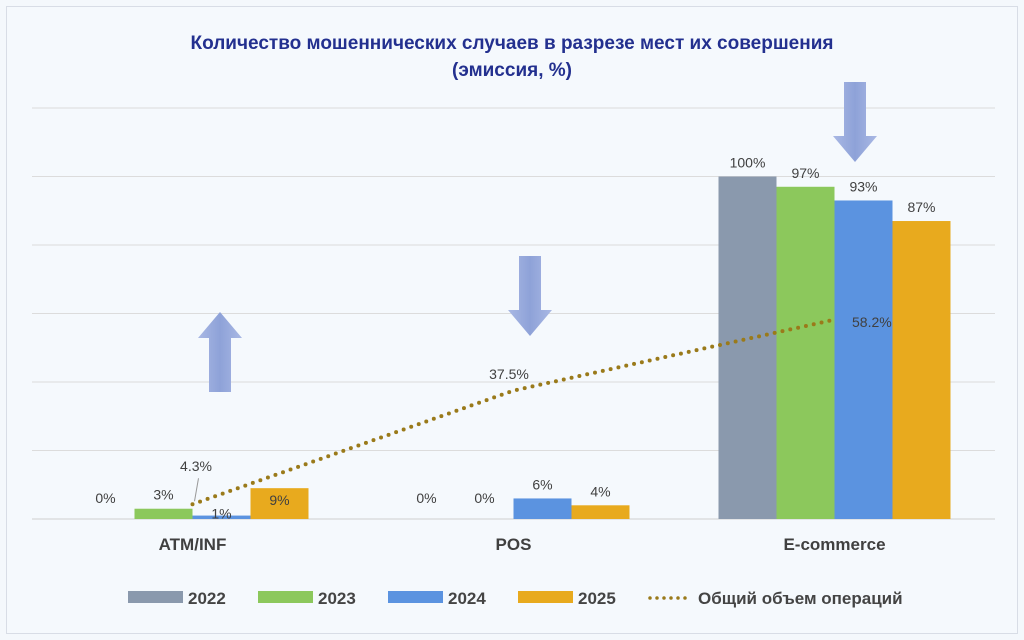 The image size is (1024, 640). I want to click on legend-swatch-2022, so click(155, 597).